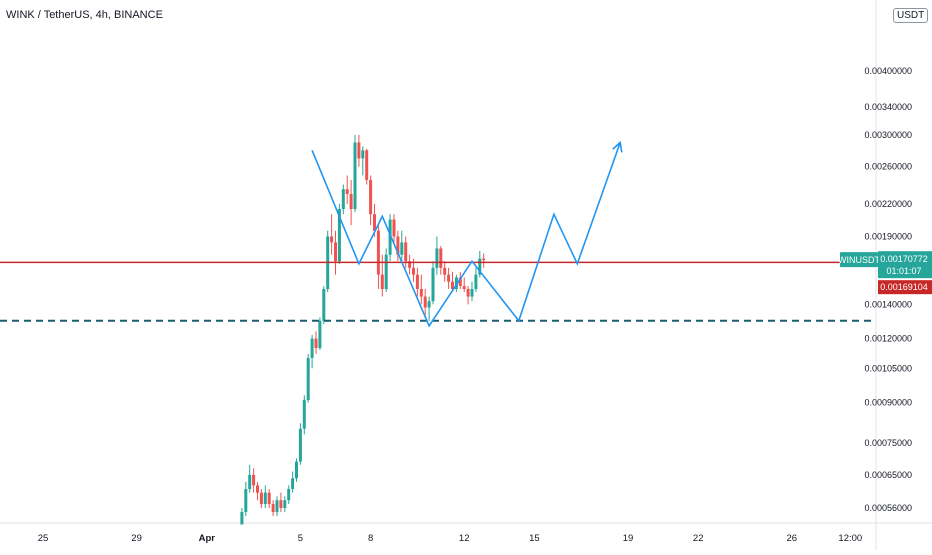 The image size is (932, 555). What do you see at coordinates (888, 236) in the screenshot?
I see `y-tick-label: 0.00190000` at bounding box center [888, 236].